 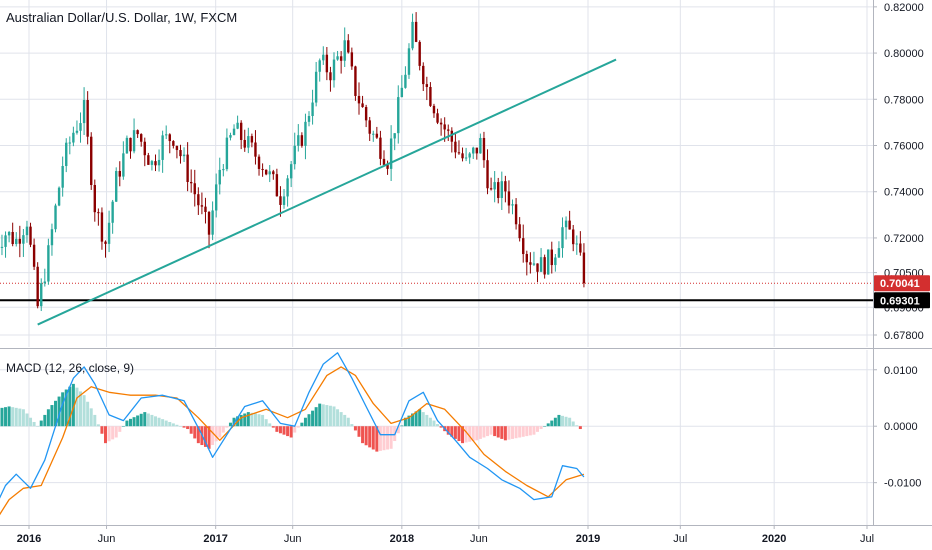 I want to click on macd-axis: 0.0100 0.0000 -0.0100, so click(x=897, y=427).